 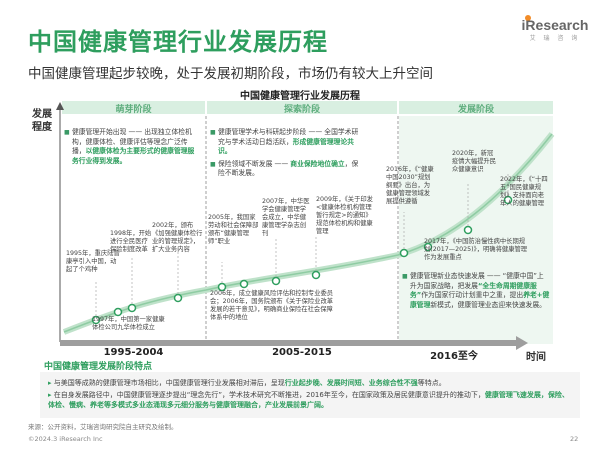 I want to click on event-marker-2002, so click(x=178, y=298).